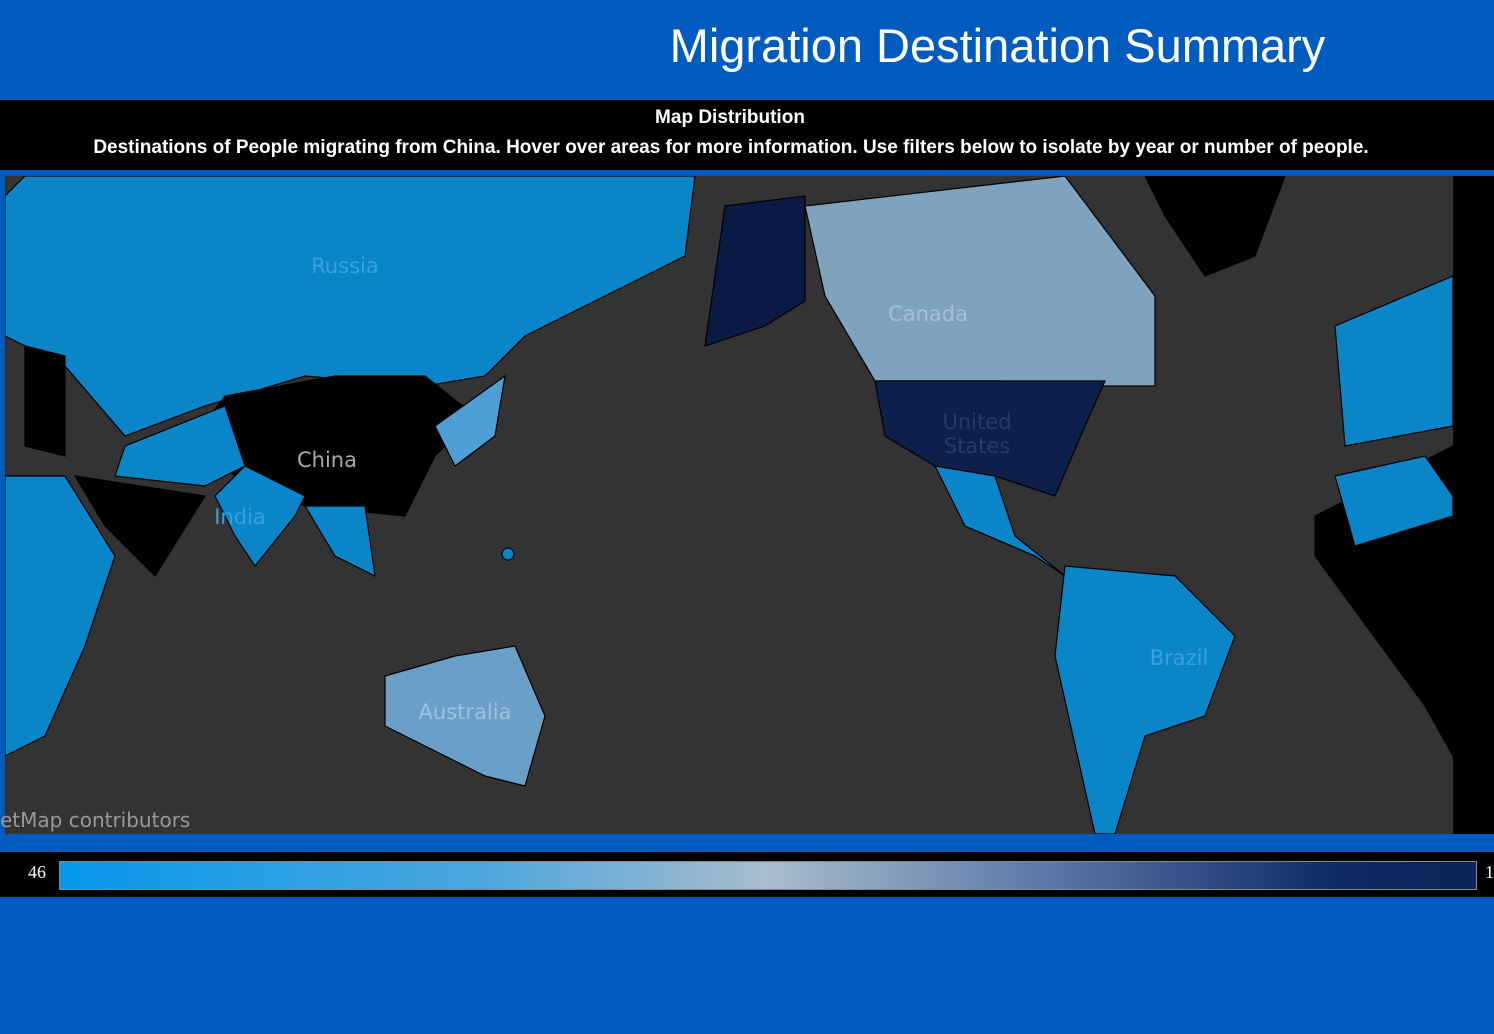  Describe the element at coordinates (345, 266) in the screenshot. I see `map-label: Russia` at that location.